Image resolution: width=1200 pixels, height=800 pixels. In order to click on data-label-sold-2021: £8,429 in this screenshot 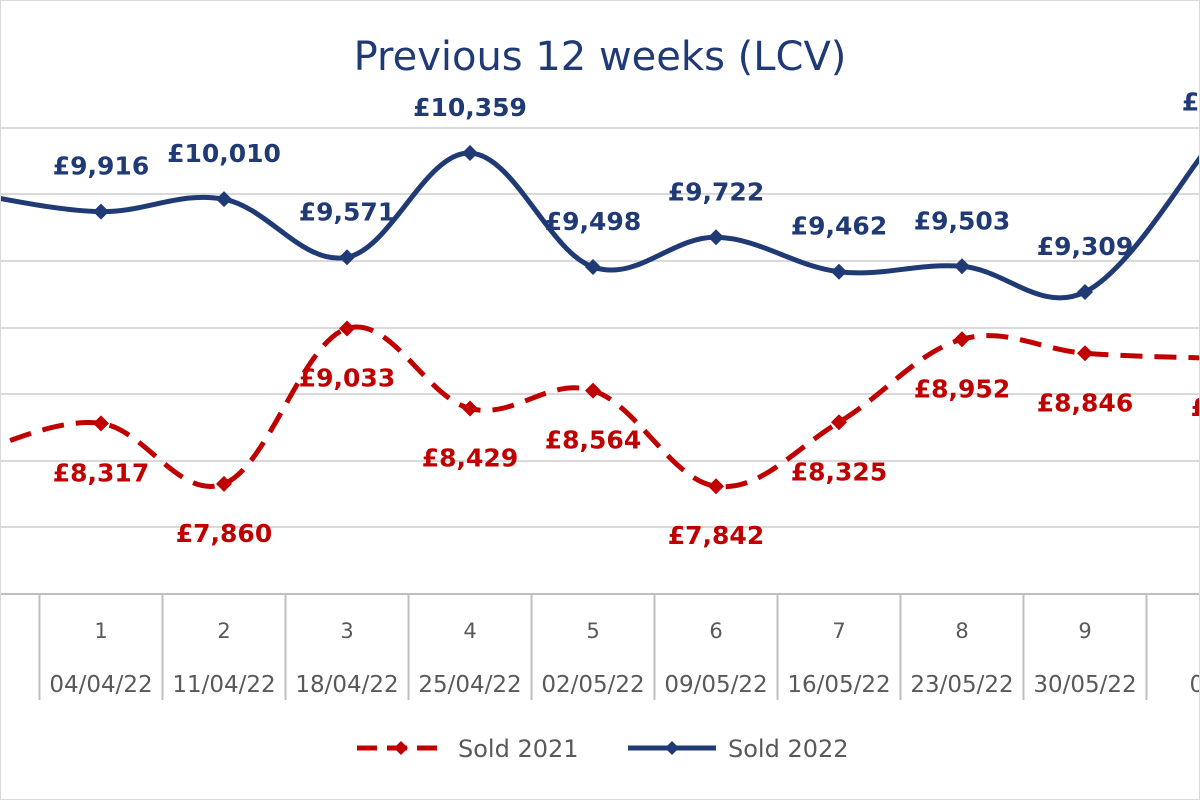, I will do `click(470, 458)`.